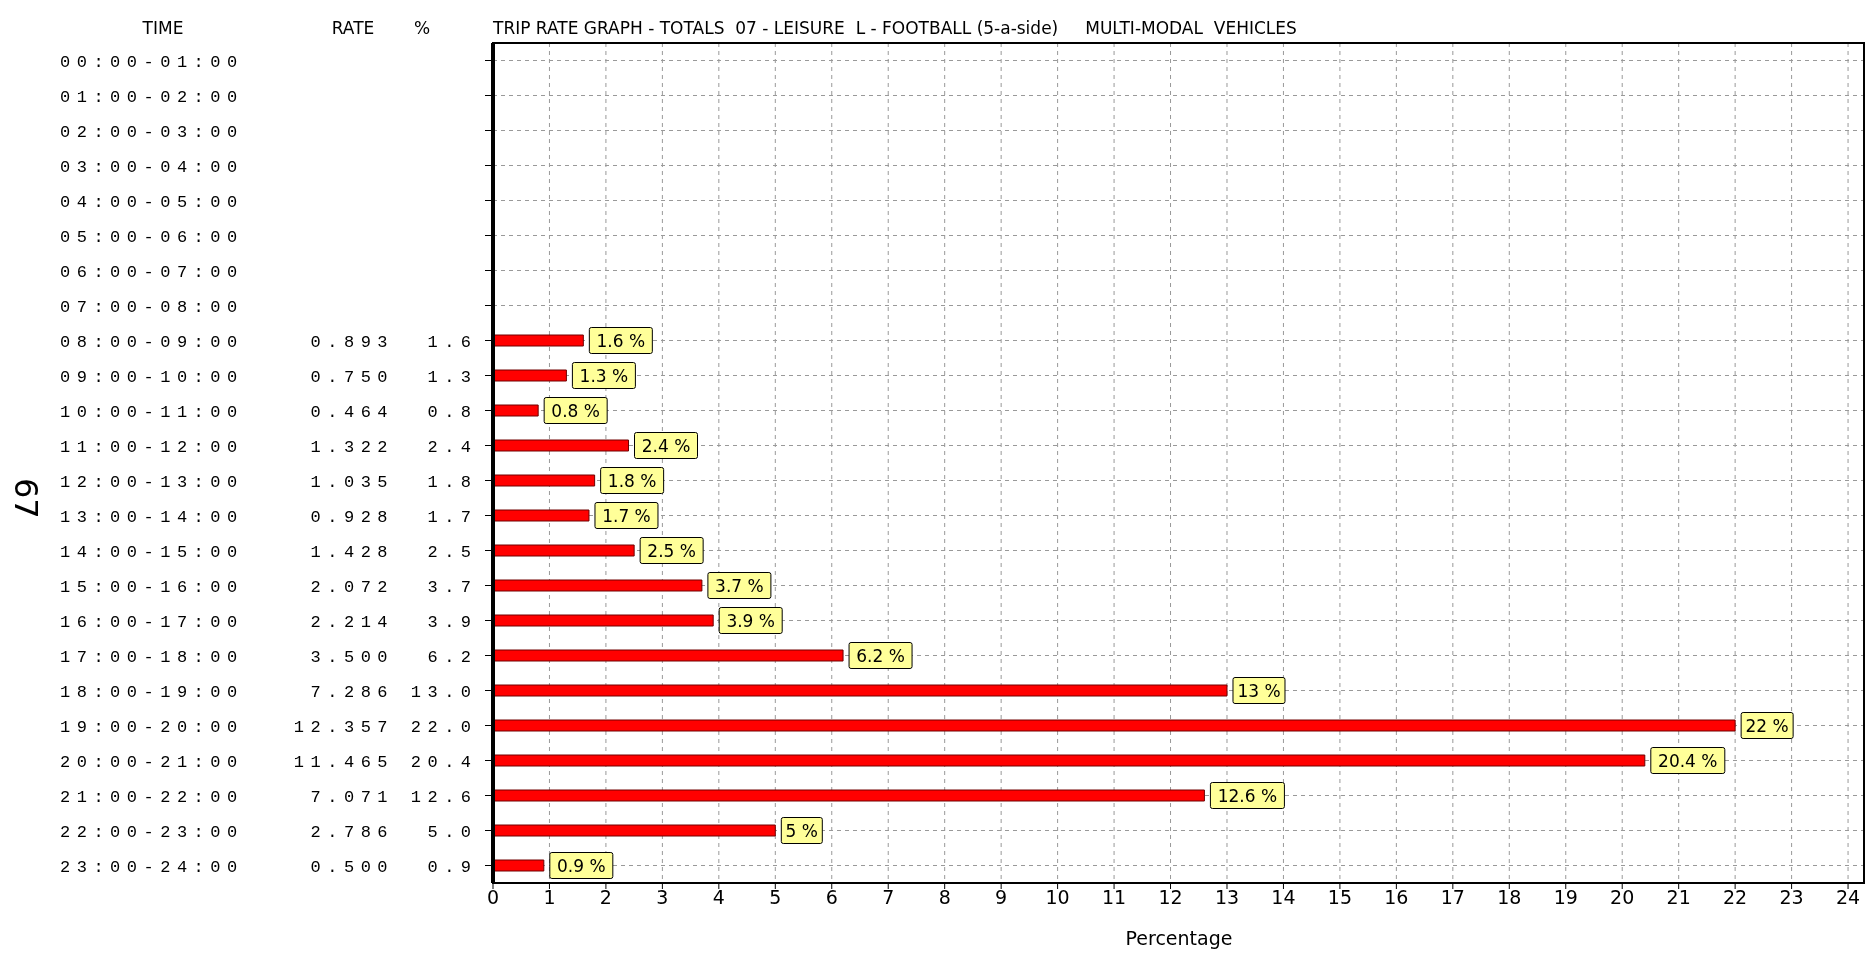  Describe the element at coordinates (632, 480) in the screenshot. I see `data-label: 1.8 %` at that location.